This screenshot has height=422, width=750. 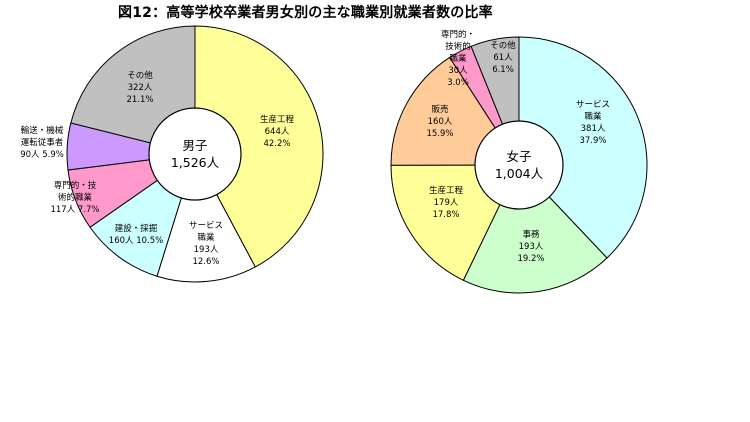 What do you see at coordinates (446, 202) in the screenshot?
I see `slice-label-female-2: 生産工程 179人 17.8%` at bounding box center [446, 202].